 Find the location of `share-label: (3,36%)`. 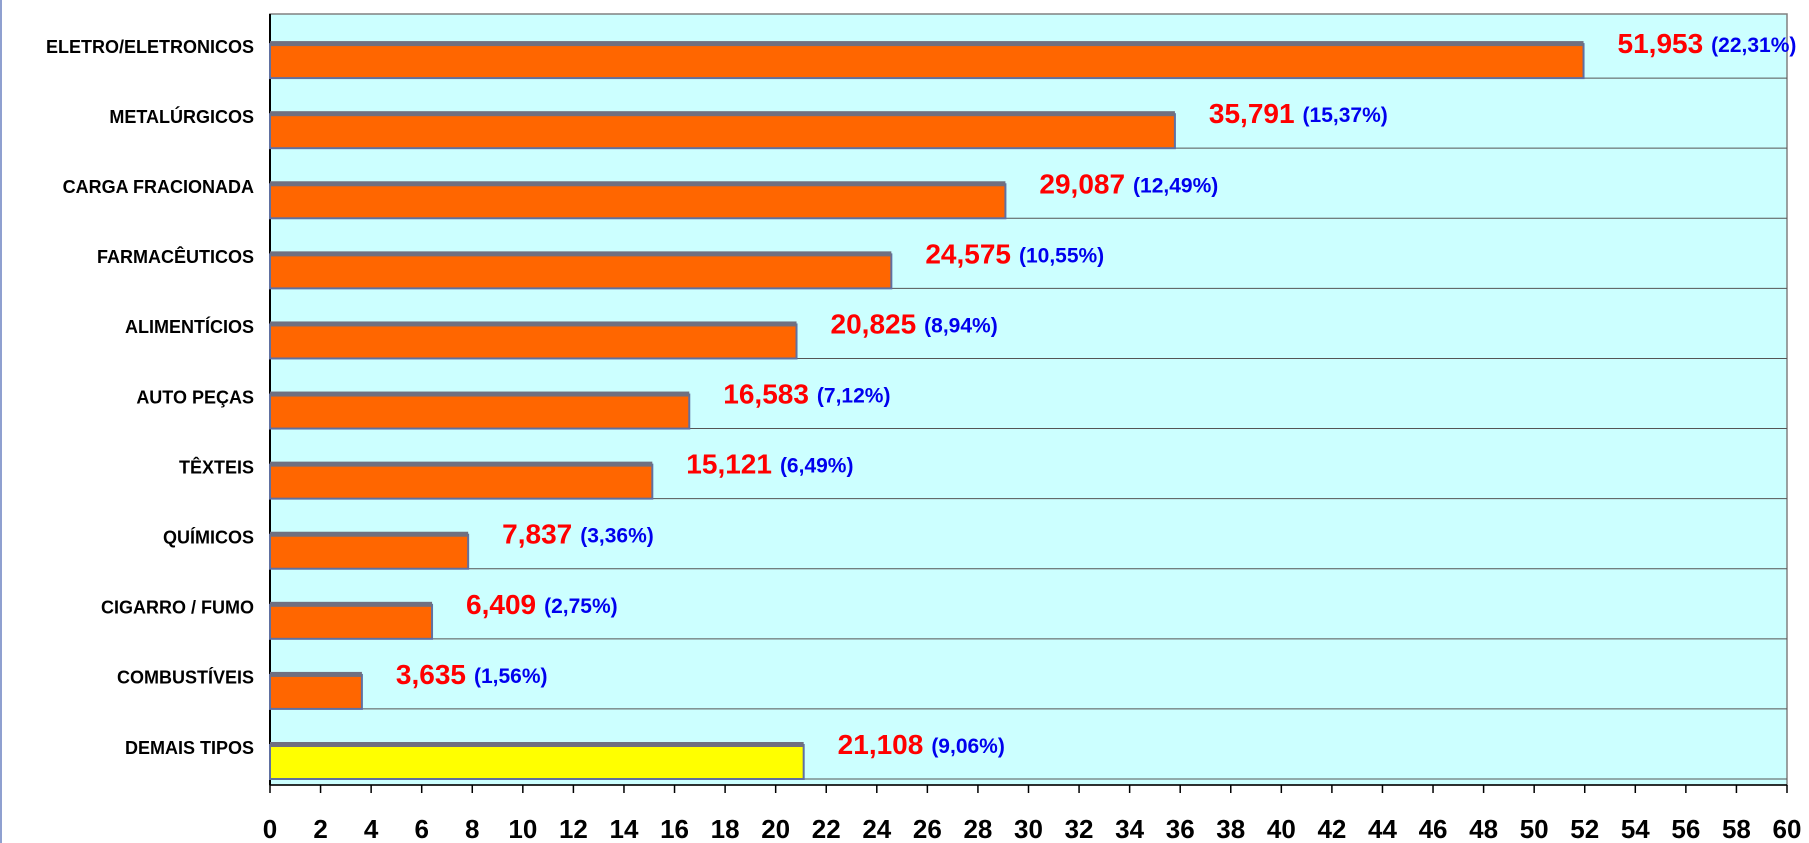

share-label: (3,36%) is located at coordinates (617, 535).